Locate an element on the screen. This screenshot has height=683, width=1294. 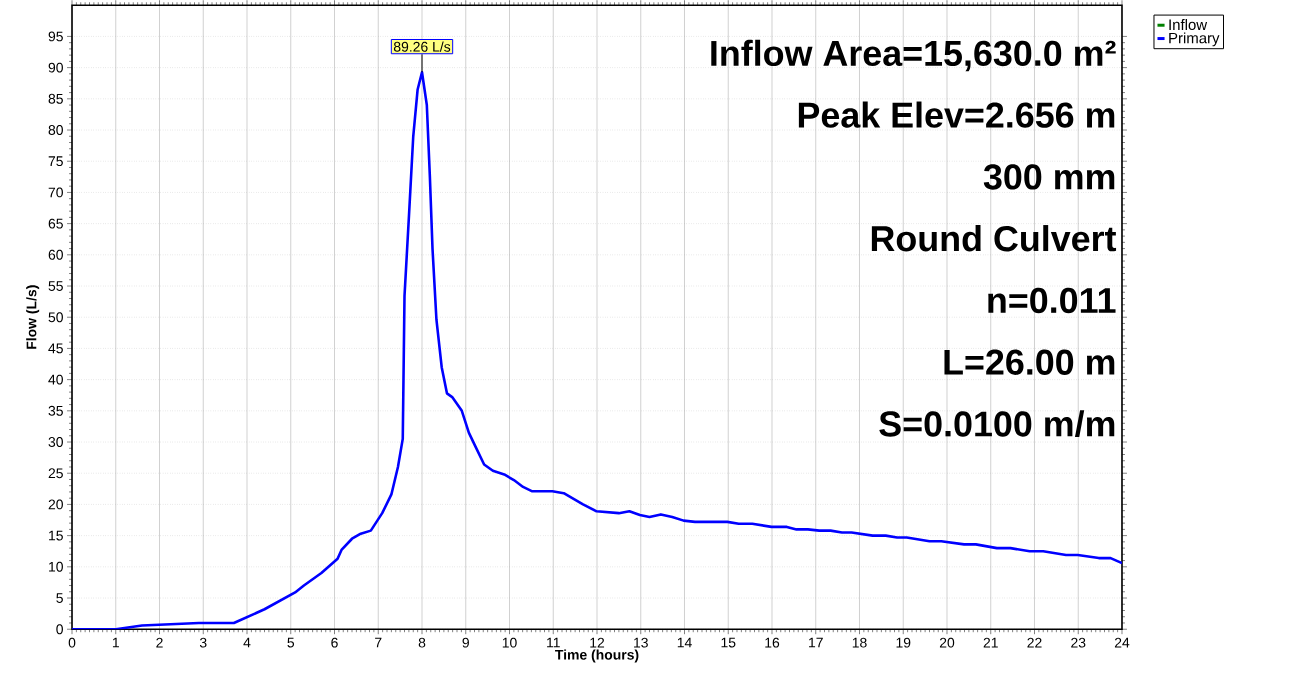
x-tick-label: 0 is located at coordinates (72, 642).